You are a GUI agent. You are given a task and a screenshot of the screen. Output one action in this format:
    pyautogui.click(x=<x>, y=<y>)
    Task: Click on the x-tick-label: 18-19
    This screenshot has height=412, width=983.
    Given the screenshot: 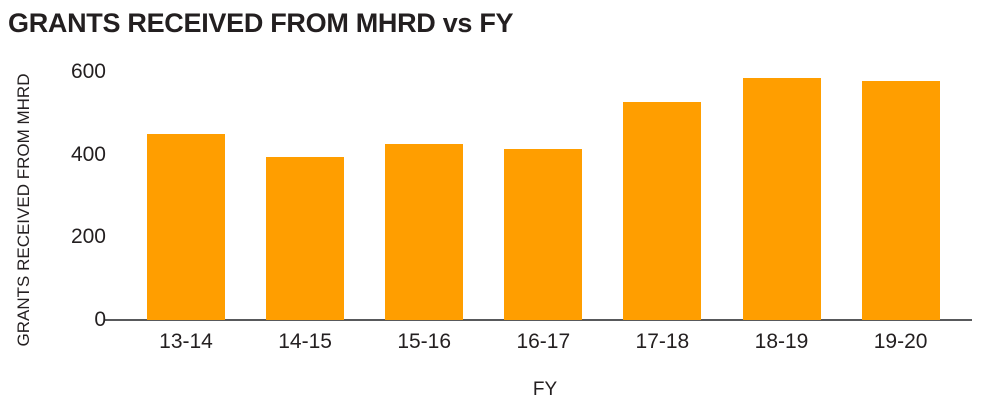 What is the action you would take?
    pyautogui.click(x=781, y=341)
    